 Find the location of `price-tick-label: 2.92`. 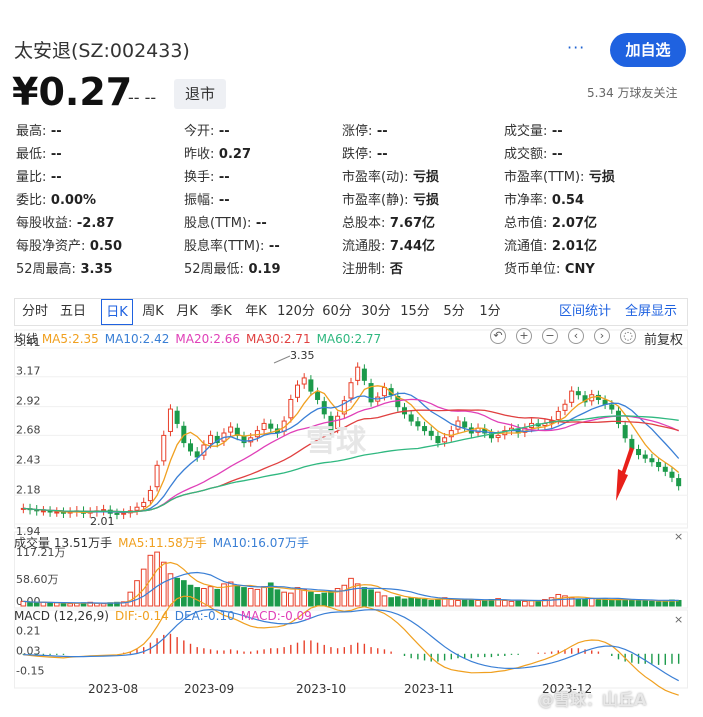

price-tick-label: 2.92 is located at coordinates (28, 401).